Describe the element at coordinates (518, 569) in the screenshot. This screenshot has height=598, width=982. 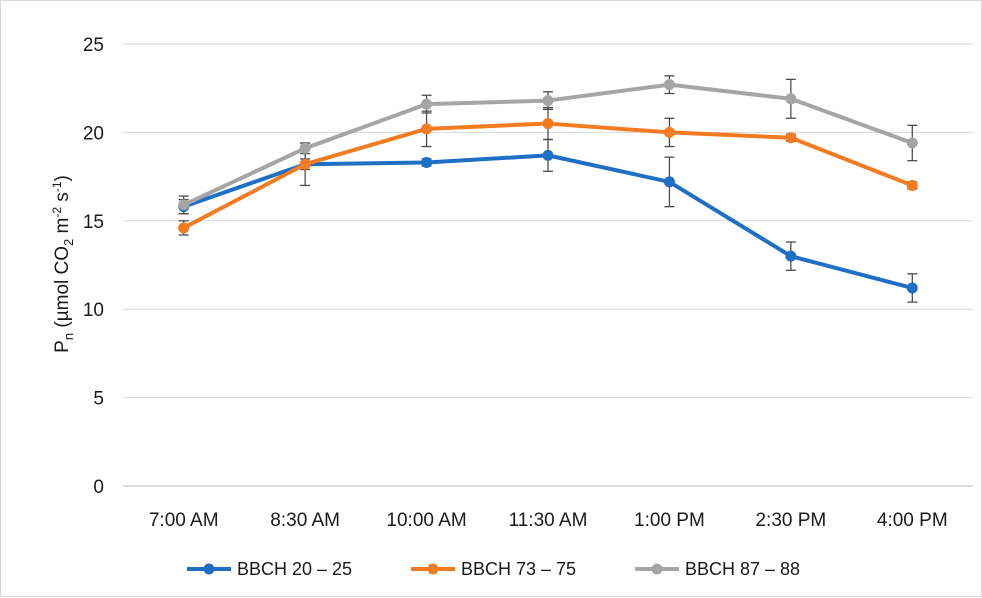
I see `legend-label: BBCH 73 – 75` at that location.